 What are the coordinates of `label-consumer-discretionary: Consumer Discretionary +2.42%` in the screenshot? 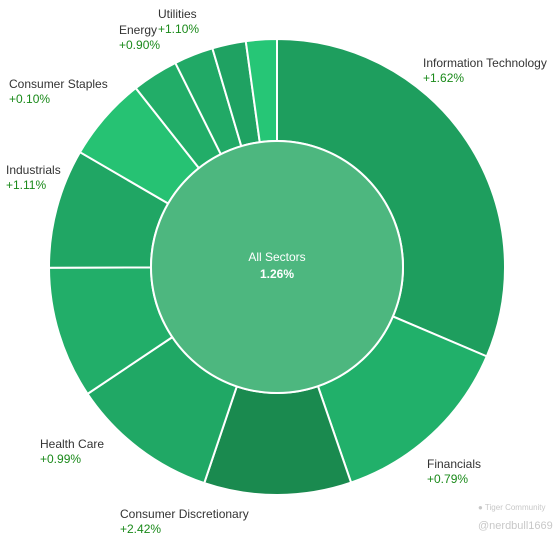 It's located at (184, 522).